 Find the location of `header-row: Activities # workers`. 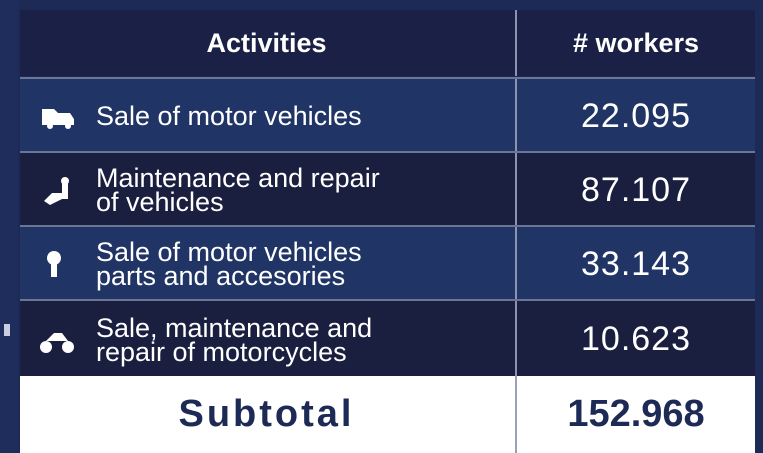

header-row: Activities # workers is located at coordinates (387, 43).